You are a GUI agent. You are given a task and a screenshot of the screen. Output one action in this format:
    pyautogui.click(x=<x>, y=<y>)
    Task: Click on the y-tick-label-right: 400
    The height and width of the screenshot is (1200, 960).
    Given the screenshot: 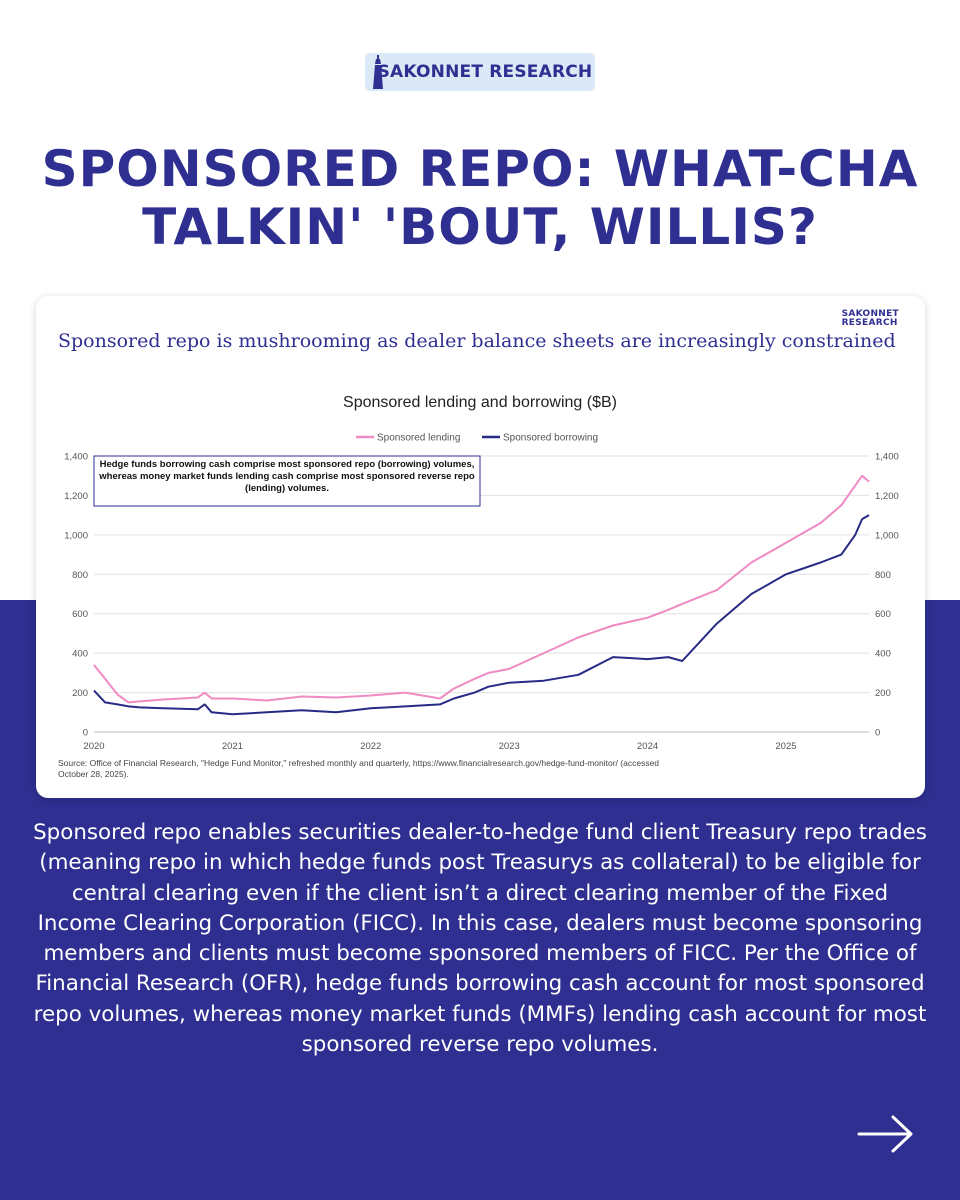 What is the action you would take?
    pyautogui.click(x=883, y=654)
    